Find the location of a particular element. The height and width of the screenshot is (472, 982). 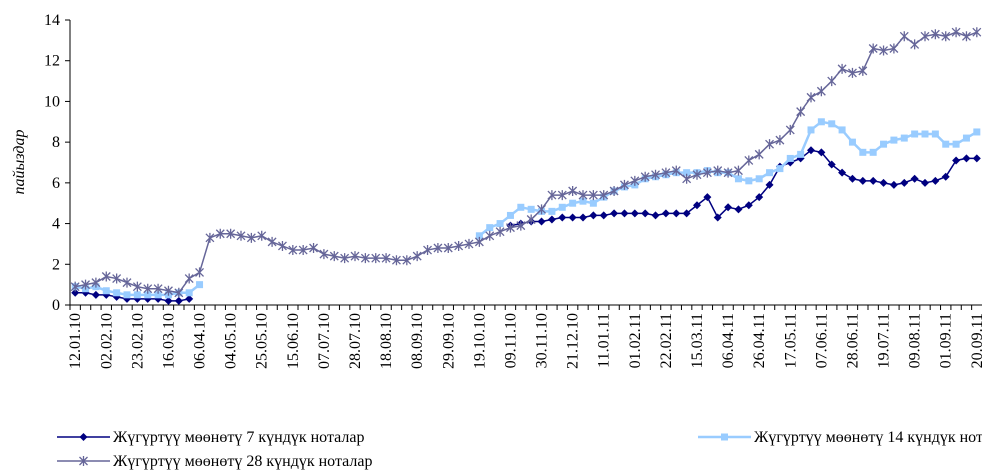

legend-marker is located at coordinates (83, 437).